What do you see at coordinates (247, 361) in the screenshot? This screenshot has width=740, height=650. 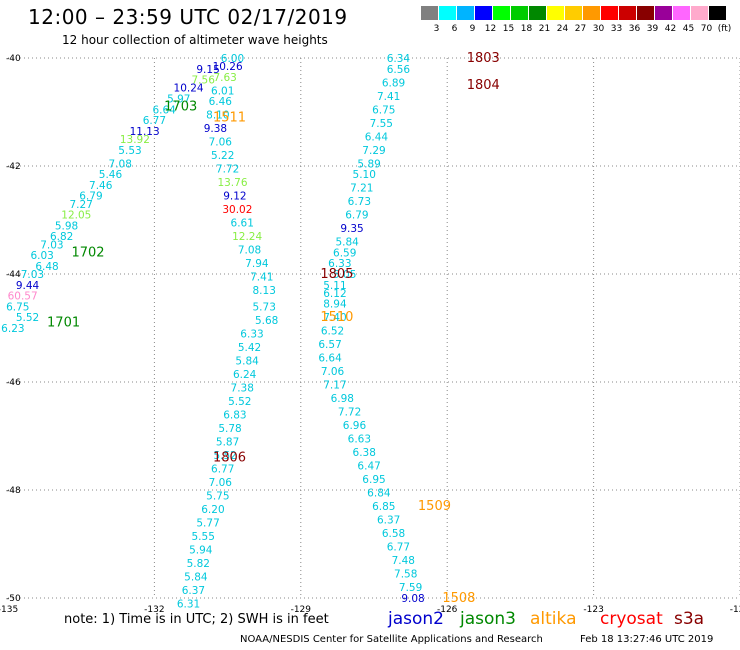 I see `wave-height-value: 5.84` at bounding box center [247, 361].